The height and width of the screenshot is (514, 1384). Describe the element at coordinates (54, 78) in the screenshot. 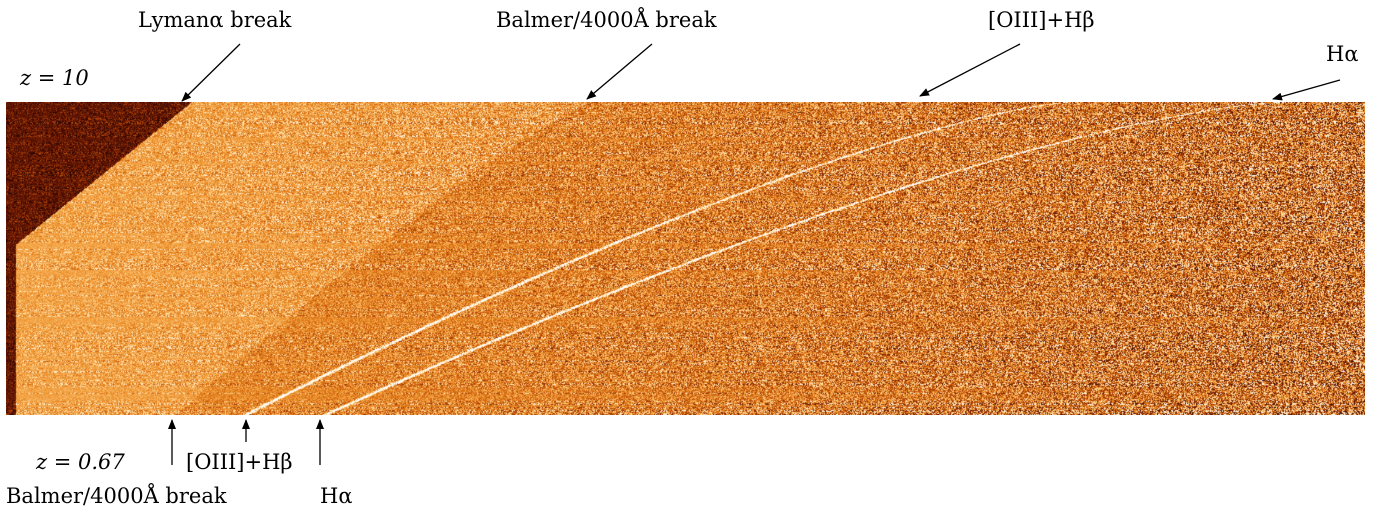

I see `redshift-top-label: z = 10` at that location.